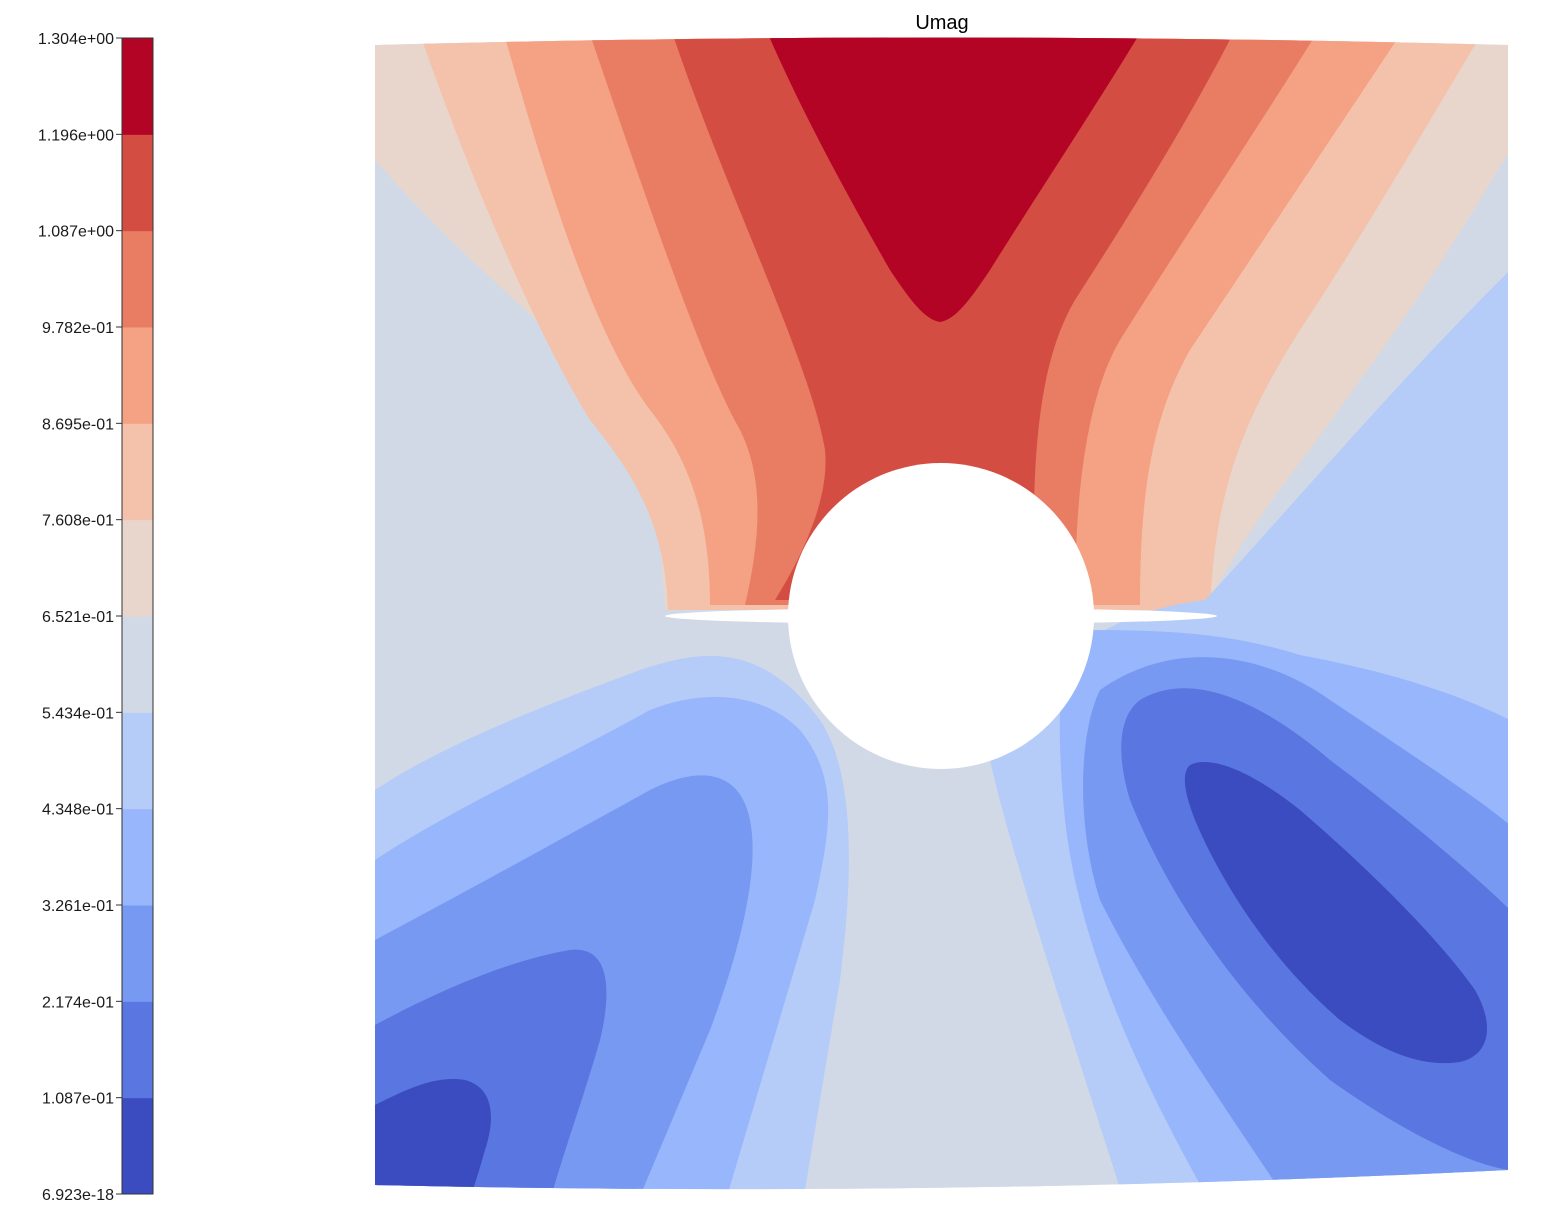 The height and width of the screenshot is (1211, 1544). Describe the element at coordinates (78, 1002) in the screenshot. I see `colorbar-tick-label: 2.174e-01` at that location.